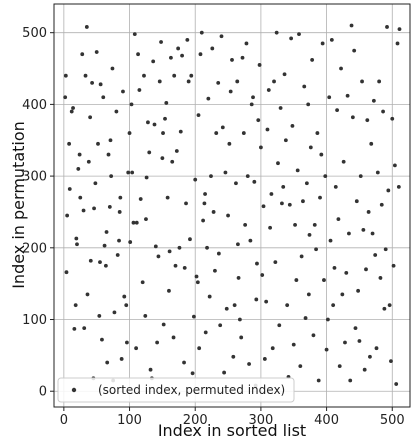  What do you see at coordinates (34, 177) in the screenshot?
I see `y-tick-label: 300` at bounding box center [34, 177].